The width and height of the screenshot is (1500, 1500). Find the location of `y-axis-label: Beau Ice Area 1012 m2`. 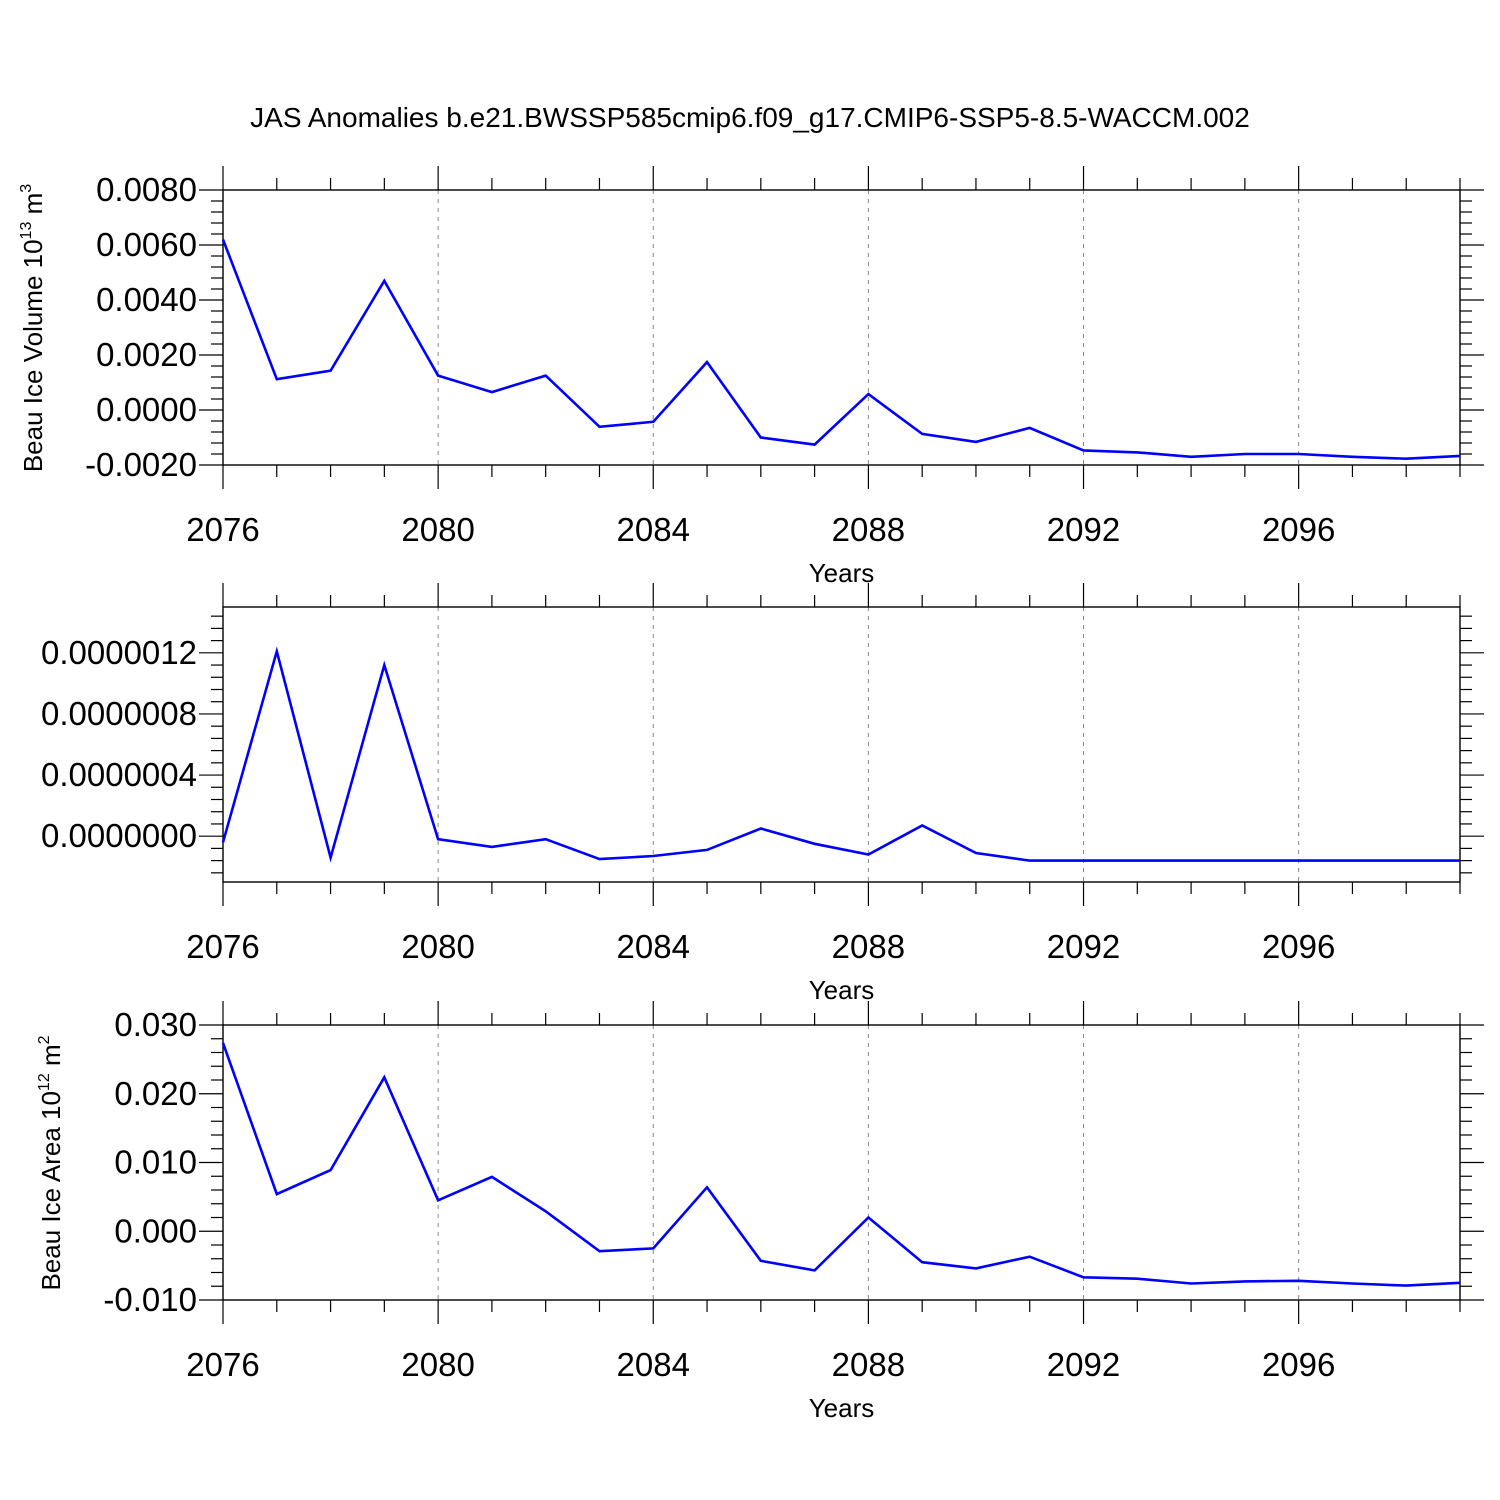

y-axis-label: Beau Ice Area 1012 m2 is located at coordinates (51, 1162).